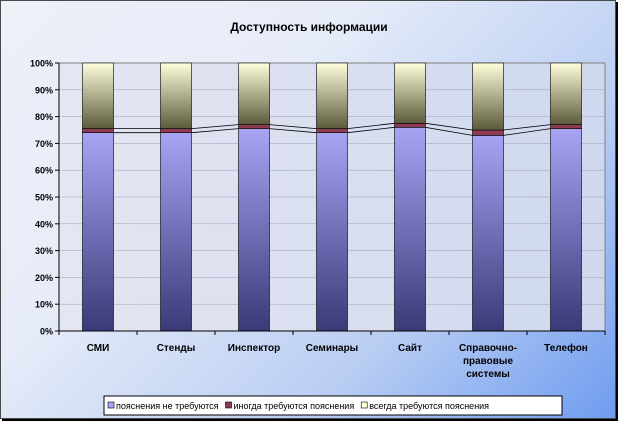  Describe the element at coordinates (429, 406) in the screenshot. I see `legend-label-series-2: всегда требуются пояснения` at that location.